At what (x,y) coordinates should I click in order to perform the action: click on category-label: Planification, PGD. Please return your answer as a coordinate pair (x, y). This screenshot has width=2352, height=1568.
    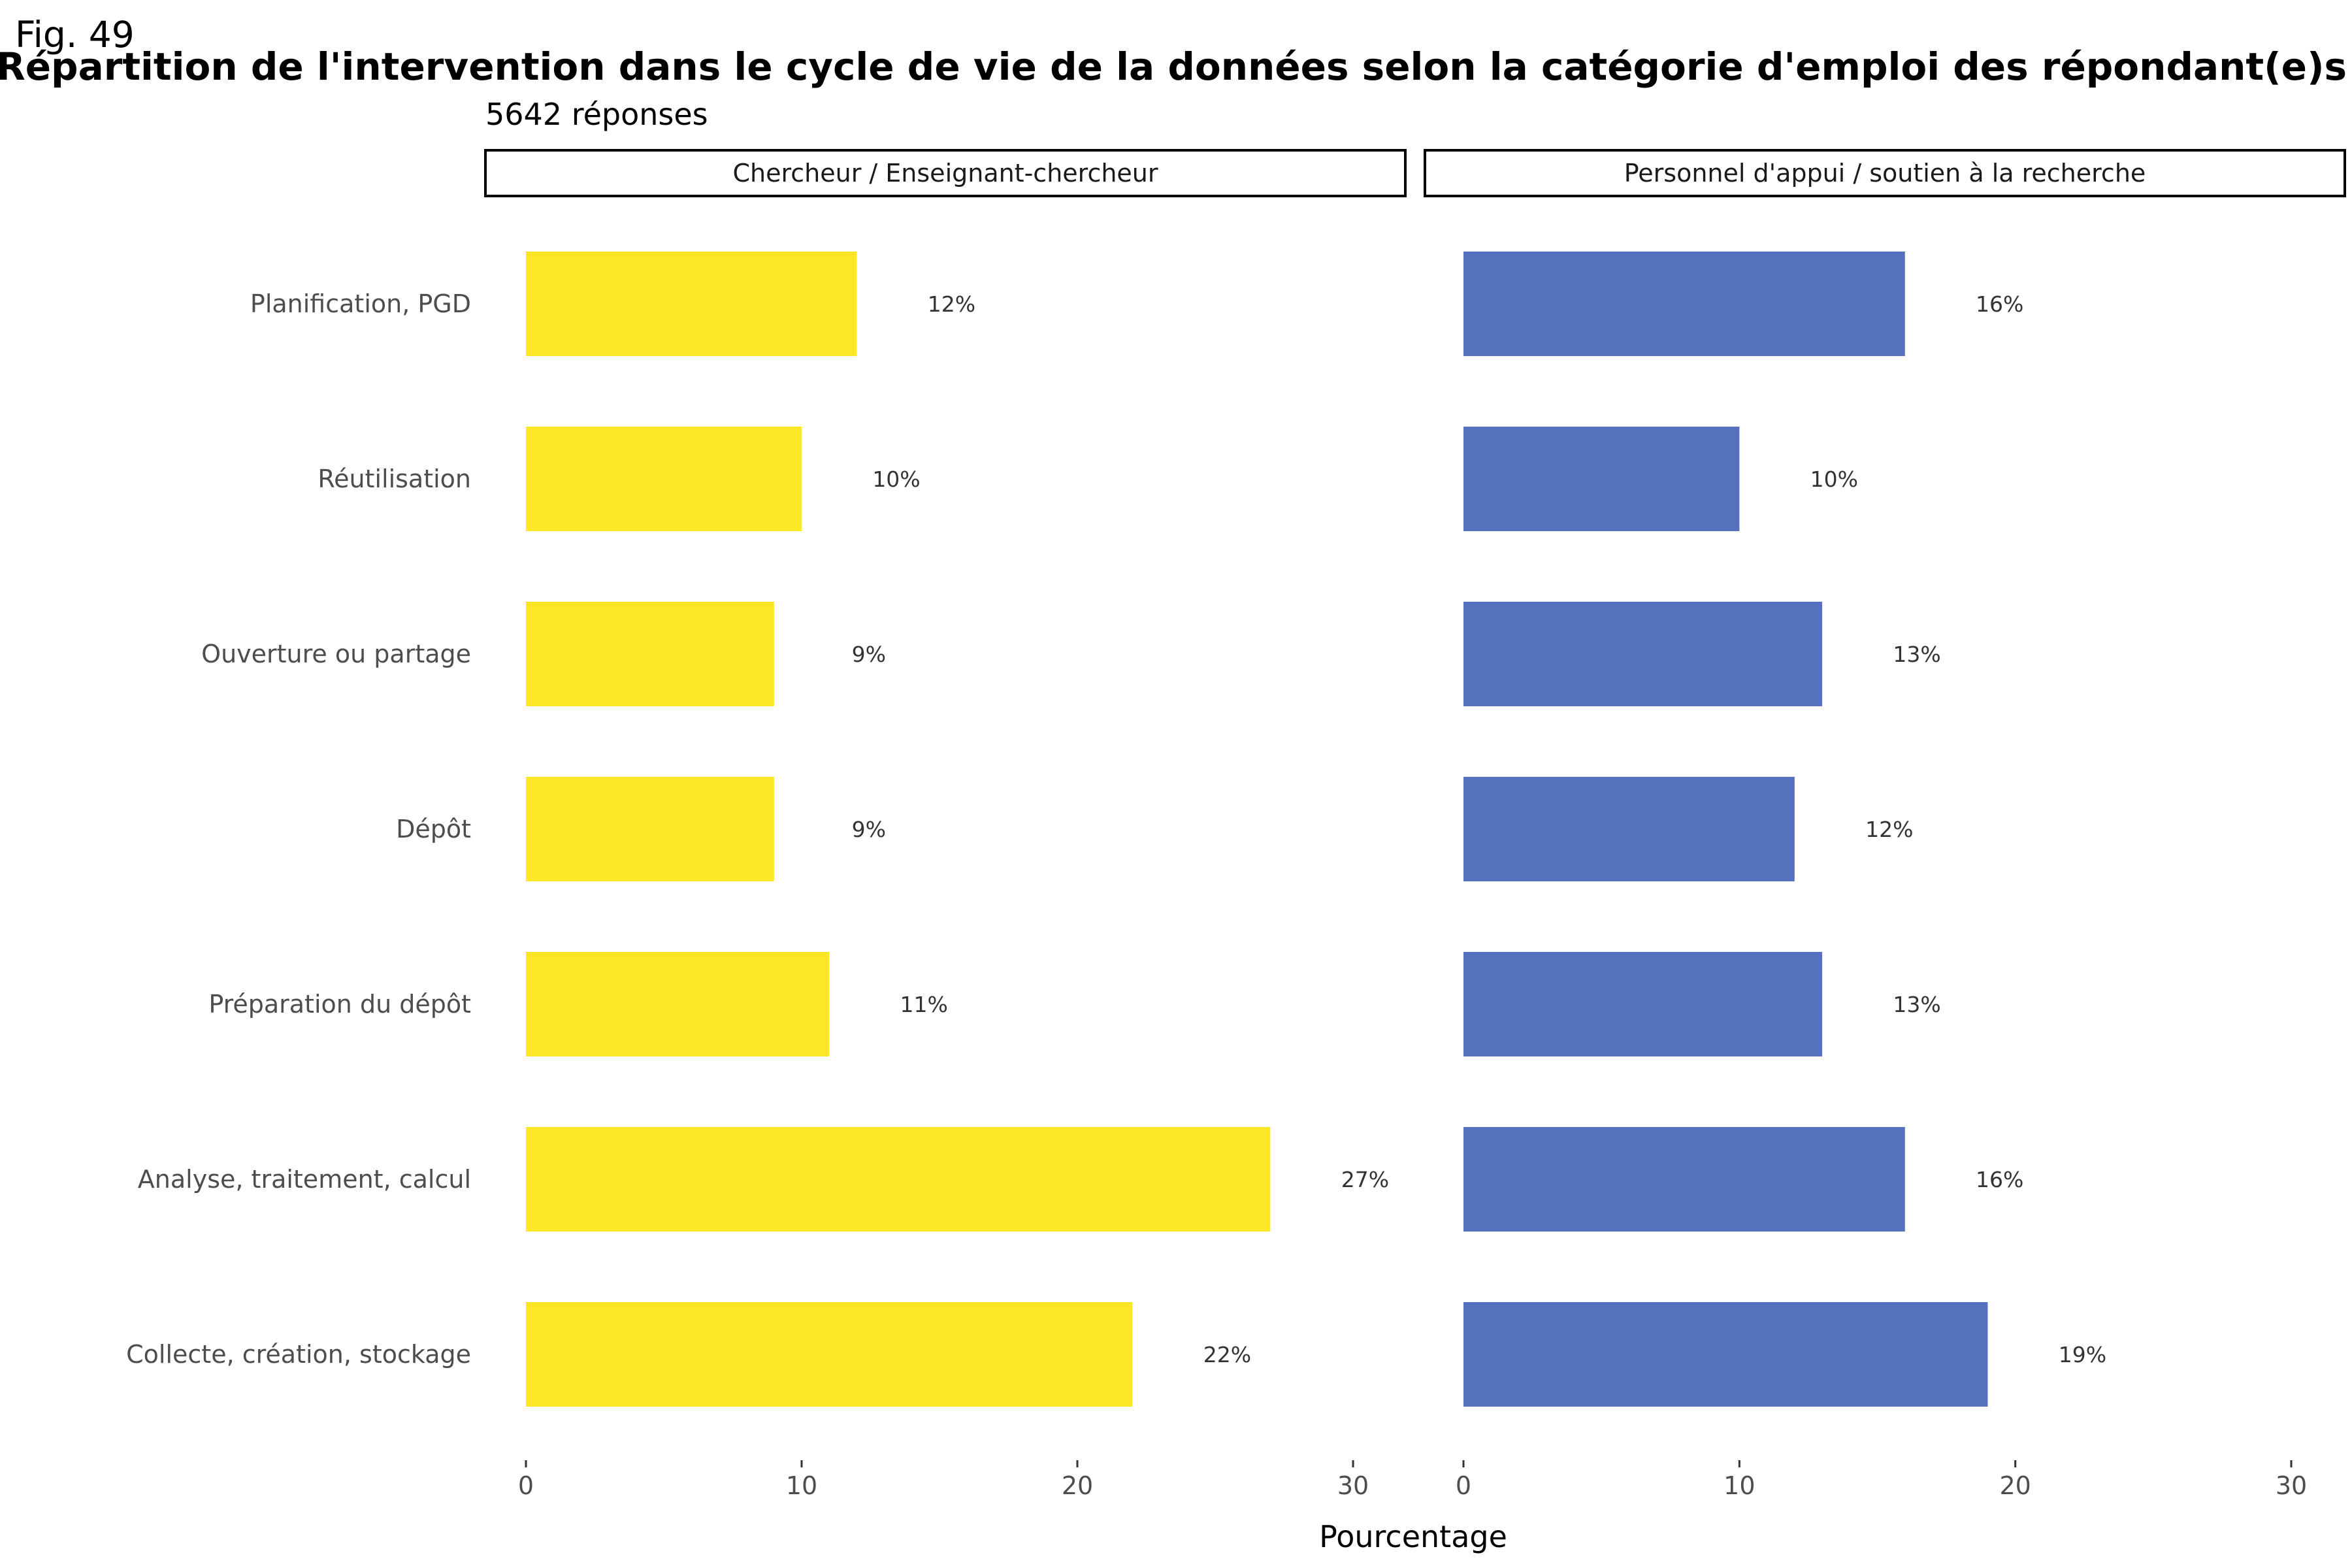
    Looking at the image, I should click on (360, 303).